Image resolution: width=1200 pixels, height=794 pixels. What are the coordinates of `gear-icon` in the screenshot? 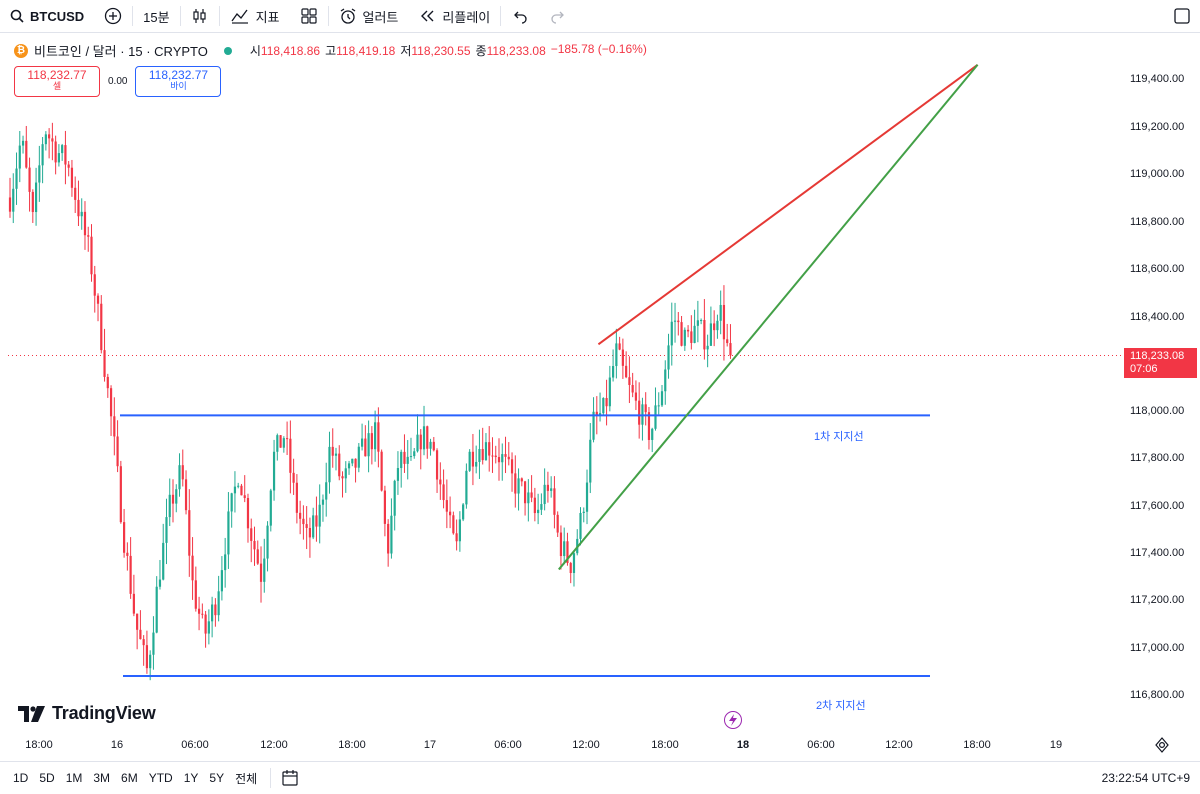 It's located at (1162, 747).